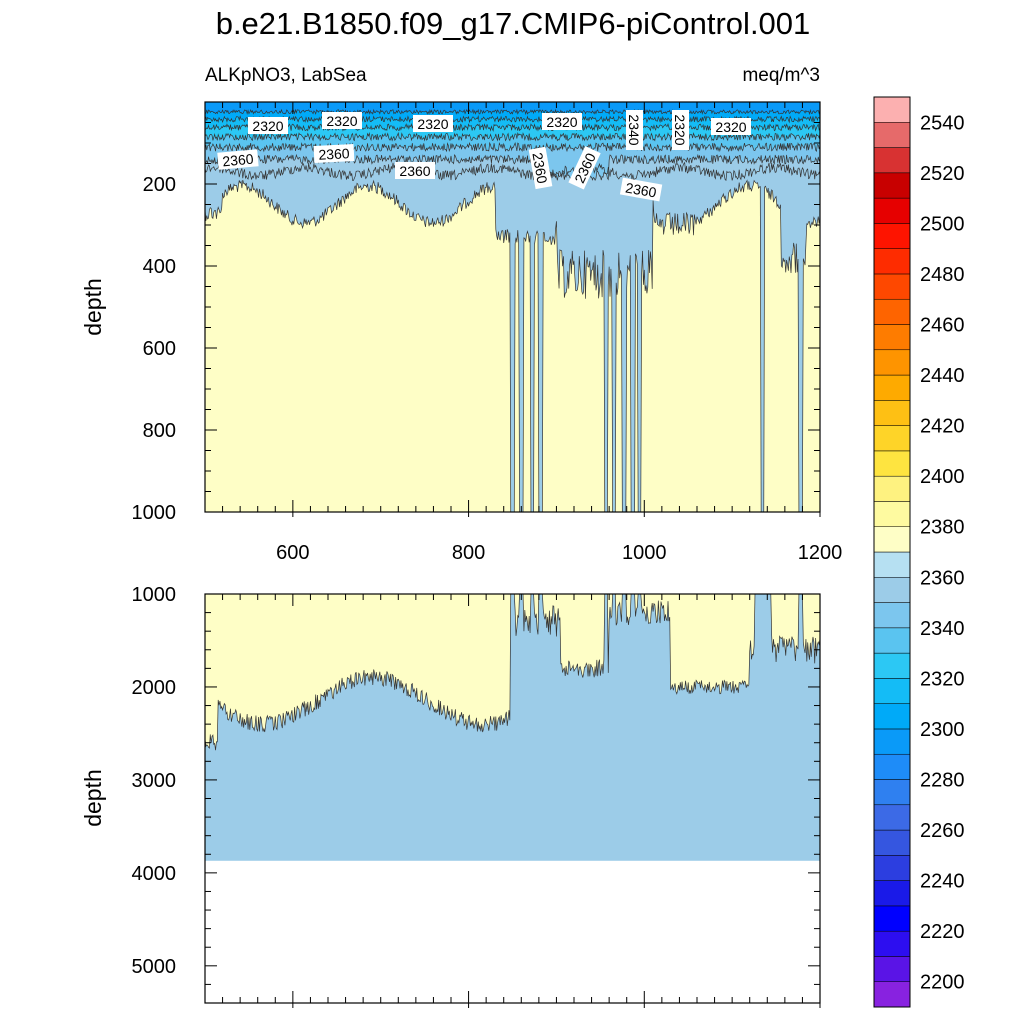 The height and width of the screenshot is (1024, 1024). I want to click on lower-y-axis-label: depth, so click(93, 798).